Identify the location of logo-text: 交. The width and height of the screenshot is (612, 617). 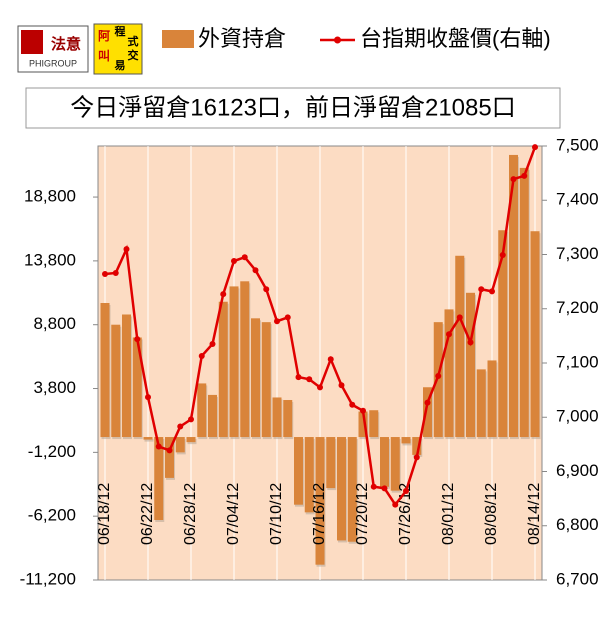
(133, 55).